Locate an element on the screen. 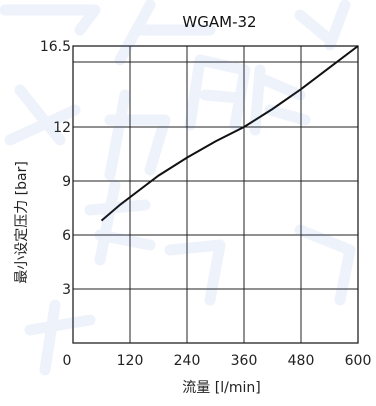 The height and width of the screenshot is (406, 376). y-tick-label: 6 is located at coordinates (66, 236).